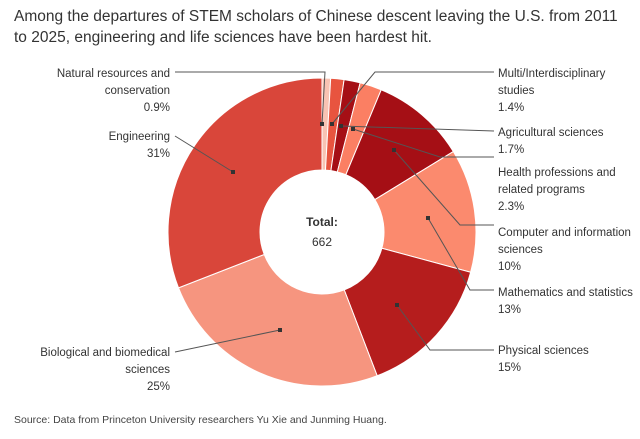 Image resolution: width=640 pixels, height=439 pixels. Describe the element at coordinates (564, 241) in the screenshot. I see `slice-label-name: Computer and information sciences` at that location.